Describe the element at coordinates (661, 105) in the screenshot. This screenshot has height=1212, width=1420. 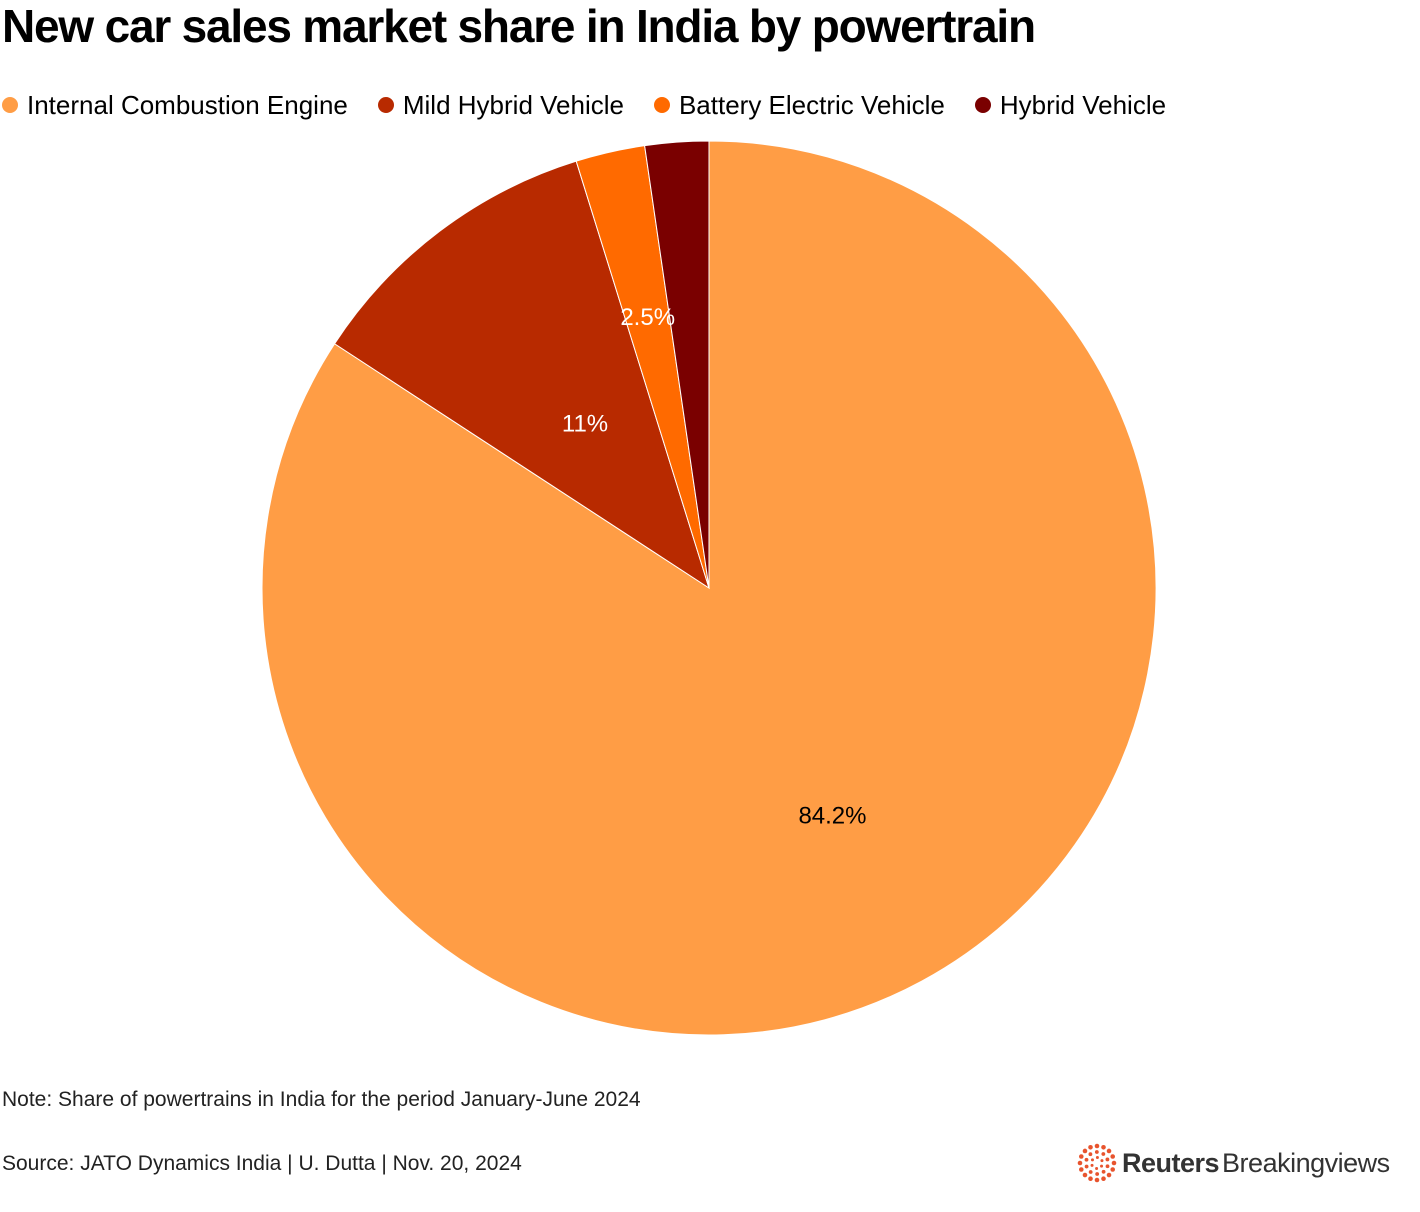
I see `legend-marker-battery-electric` at that location.